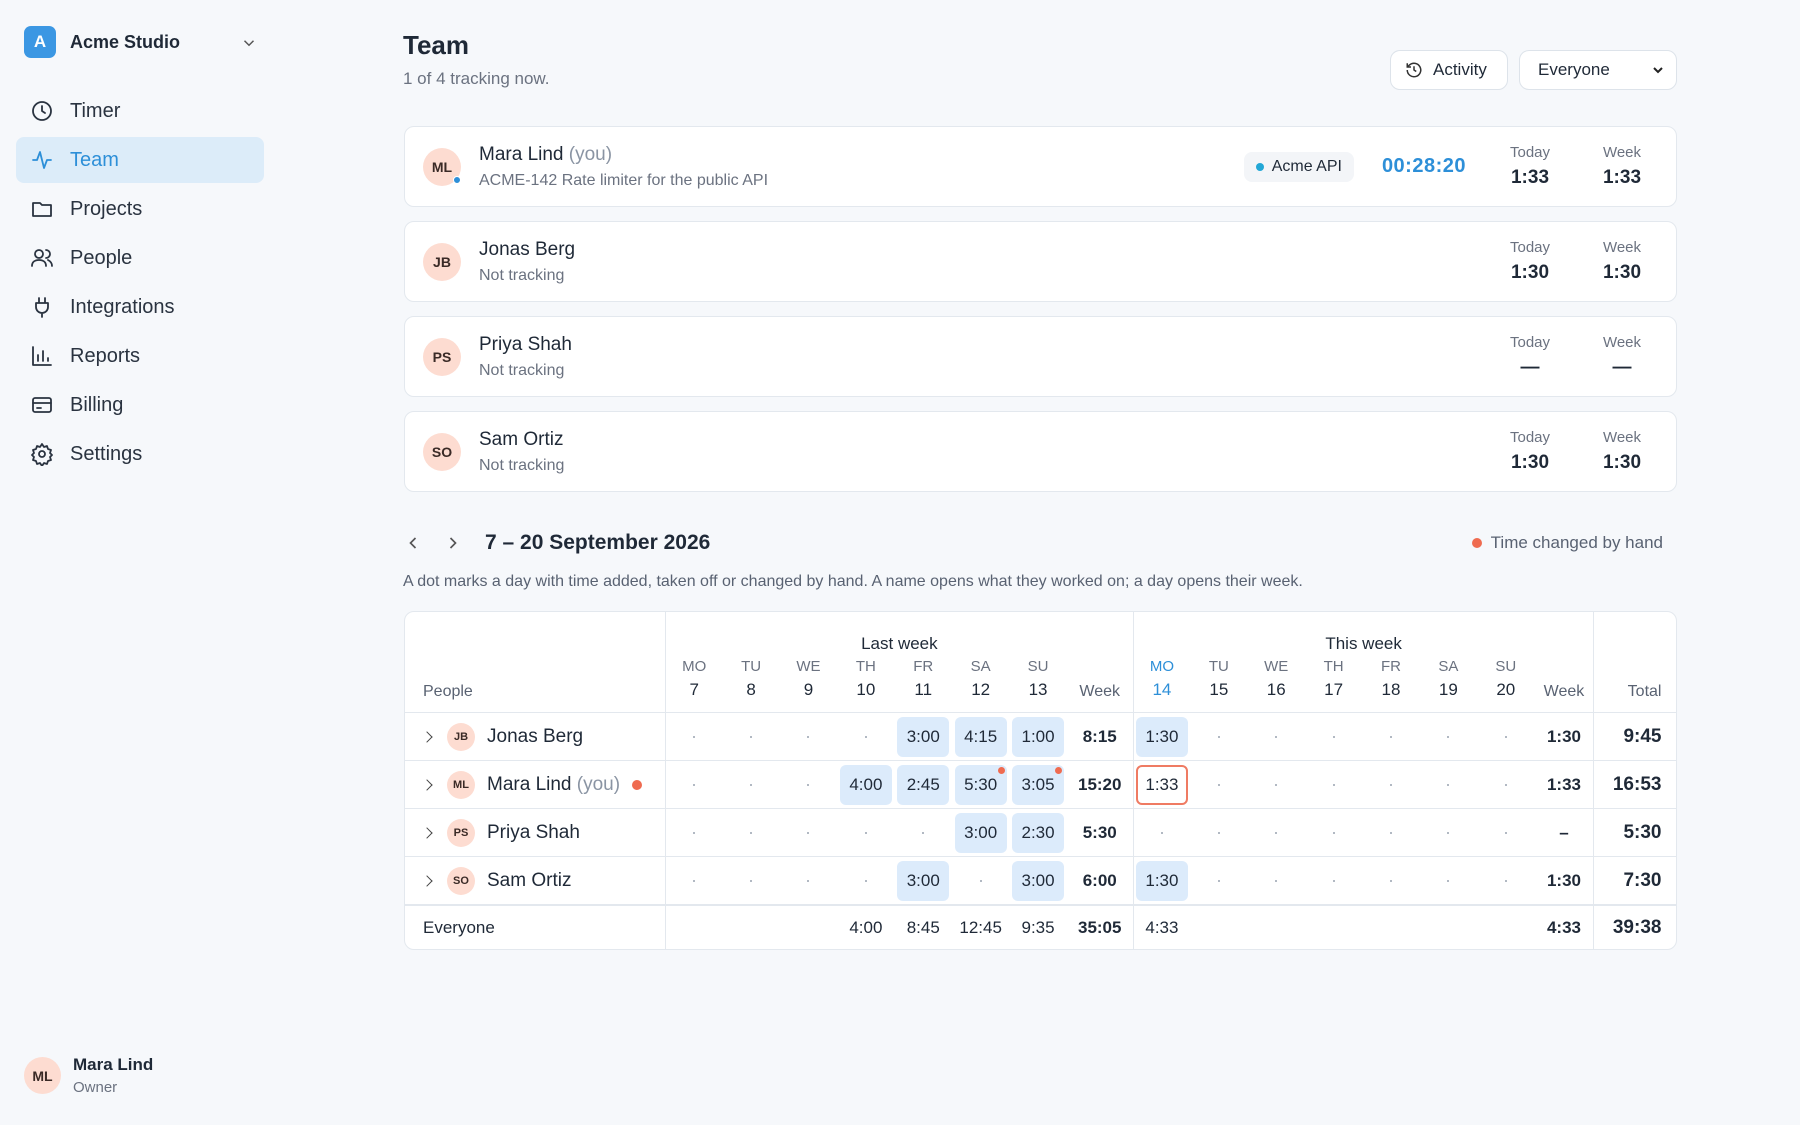  What do you see at coordinates (102, 42) in the screenshot?
I see `workspace-switcher: A Acme Studio` at bounding box center [102, 42].